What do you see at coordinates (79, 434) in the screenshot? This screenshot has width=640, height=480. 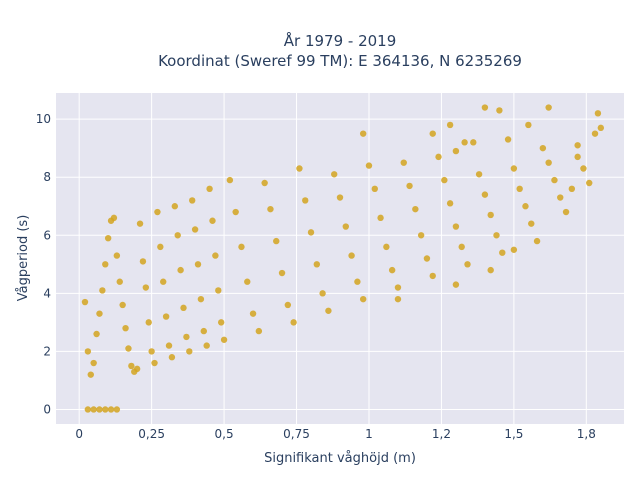 I see `x-tick-label: 0` at bounding box center [79, 434].